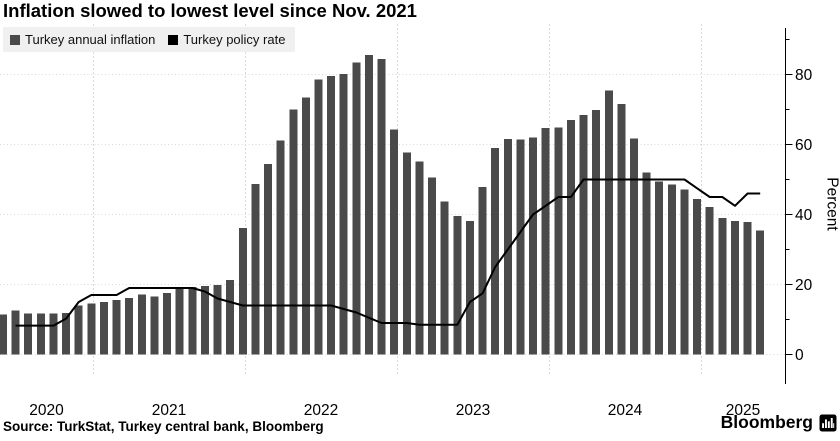  I want to click on legend-item-policy-rate: Turkey policy rate, so click(226, 39).